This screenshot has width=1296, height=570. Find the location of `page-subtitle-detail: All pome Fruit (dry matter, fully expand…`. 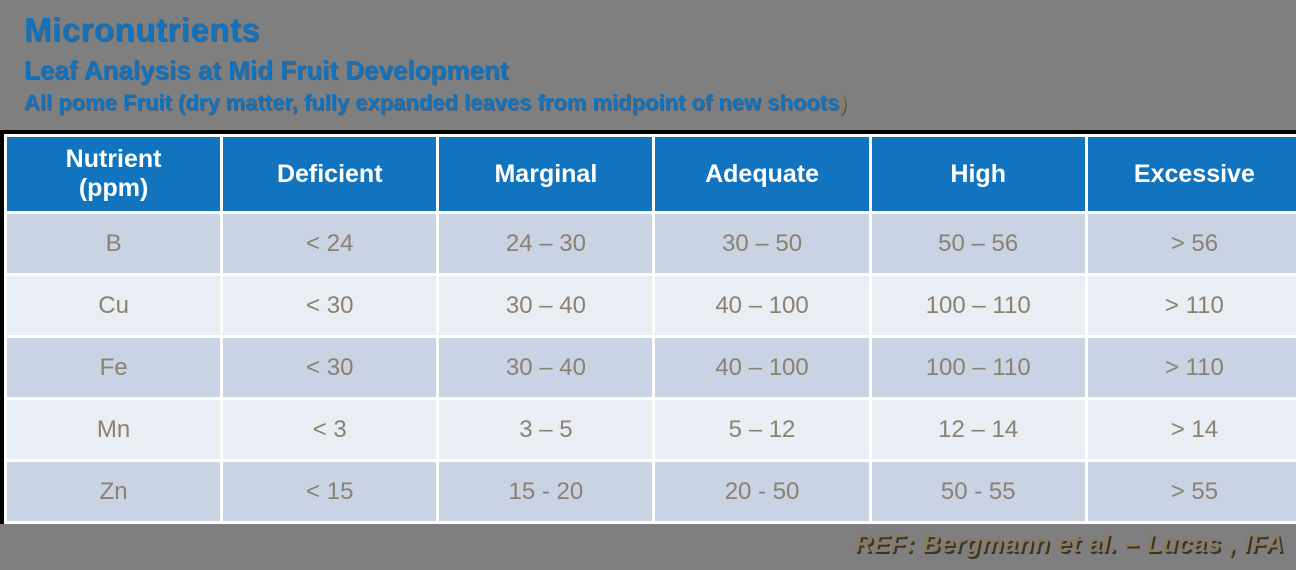

page-subtitle-detail: All pome Fruit (dry matter, fully expand… is located at coordinates (655, 102).